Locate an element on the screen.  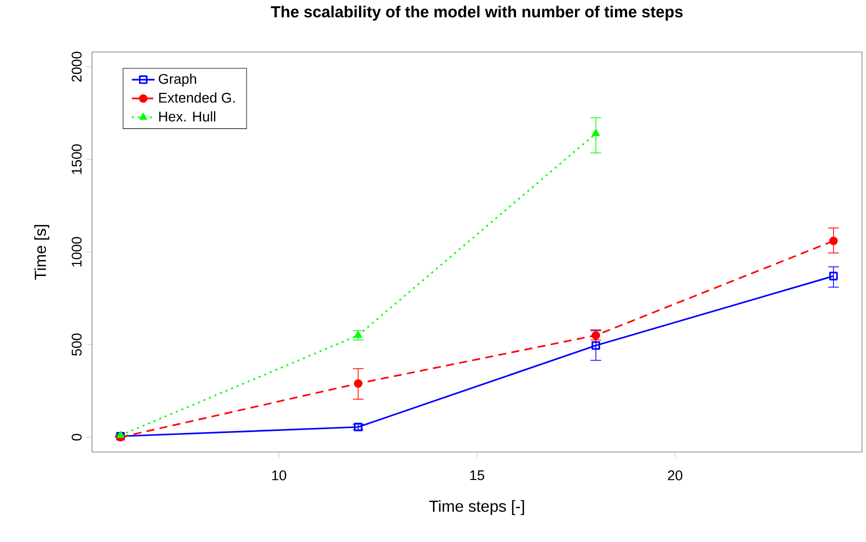
y-tick-label: 1000 is located at coordinates (77, 251).